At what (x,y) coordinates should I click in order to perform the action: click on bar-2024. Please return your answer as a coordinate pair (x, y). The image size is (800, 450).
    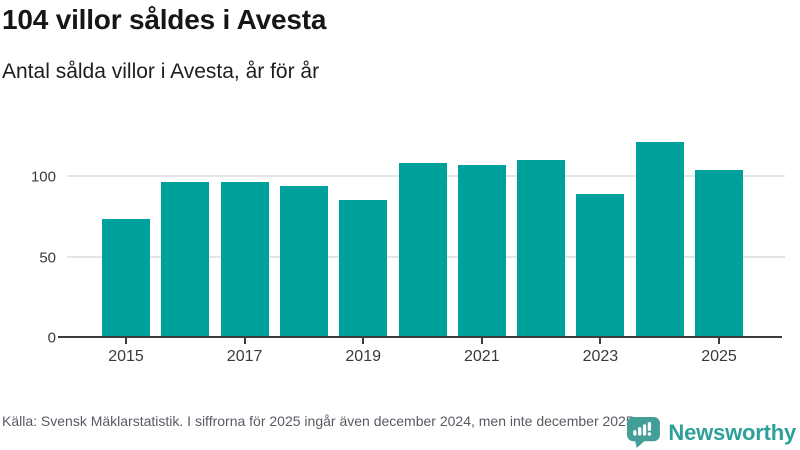
    Looking at the image, I should click on (660, 239).